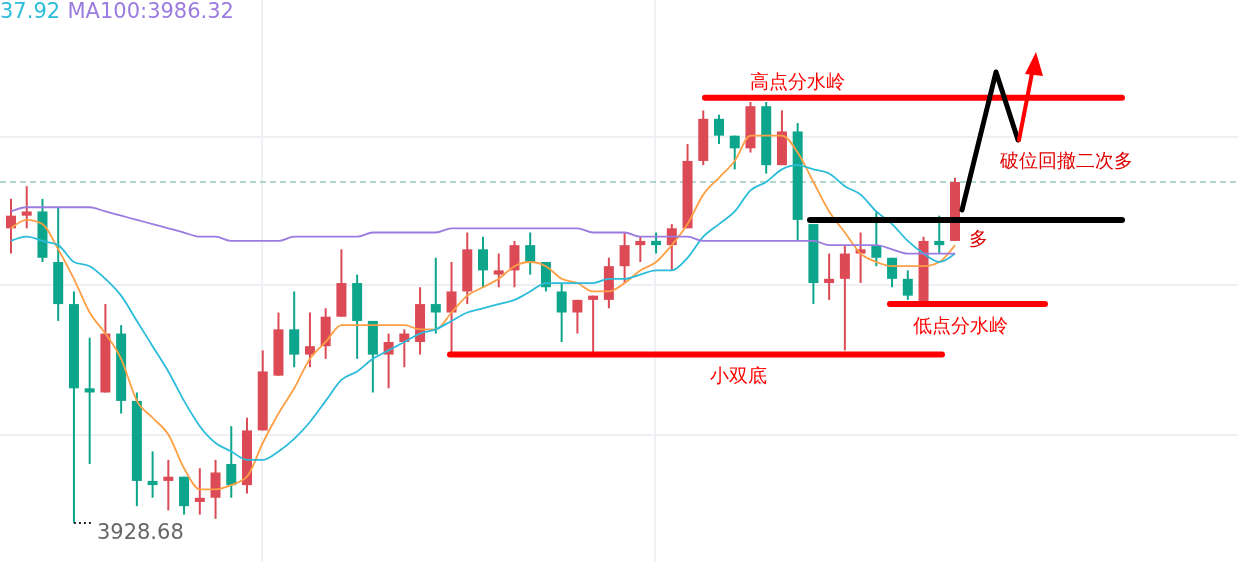  What do you see at coordinates (978, 238) in the screenshot?
I see `text: 多` at bounding box center [978, 238].